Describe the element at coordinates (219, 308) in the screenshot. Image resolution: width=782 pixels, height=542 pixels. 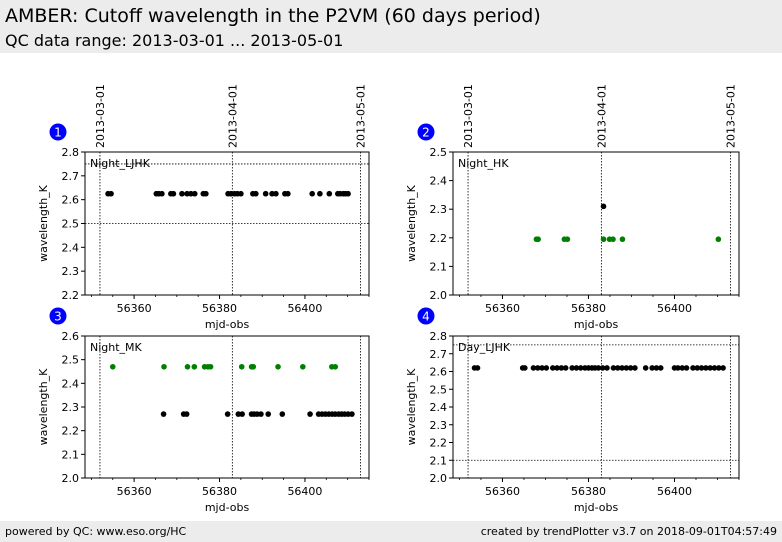
I see `x-tick-label: 56380` at that location.